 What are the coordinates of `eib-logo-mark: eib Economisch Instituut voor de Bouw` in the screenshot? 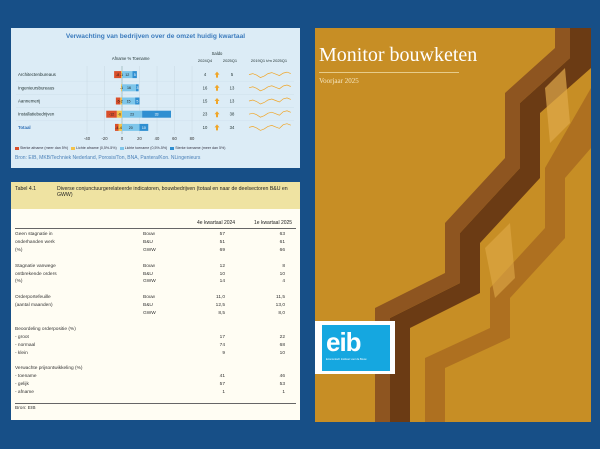 It's located at (356, 348).